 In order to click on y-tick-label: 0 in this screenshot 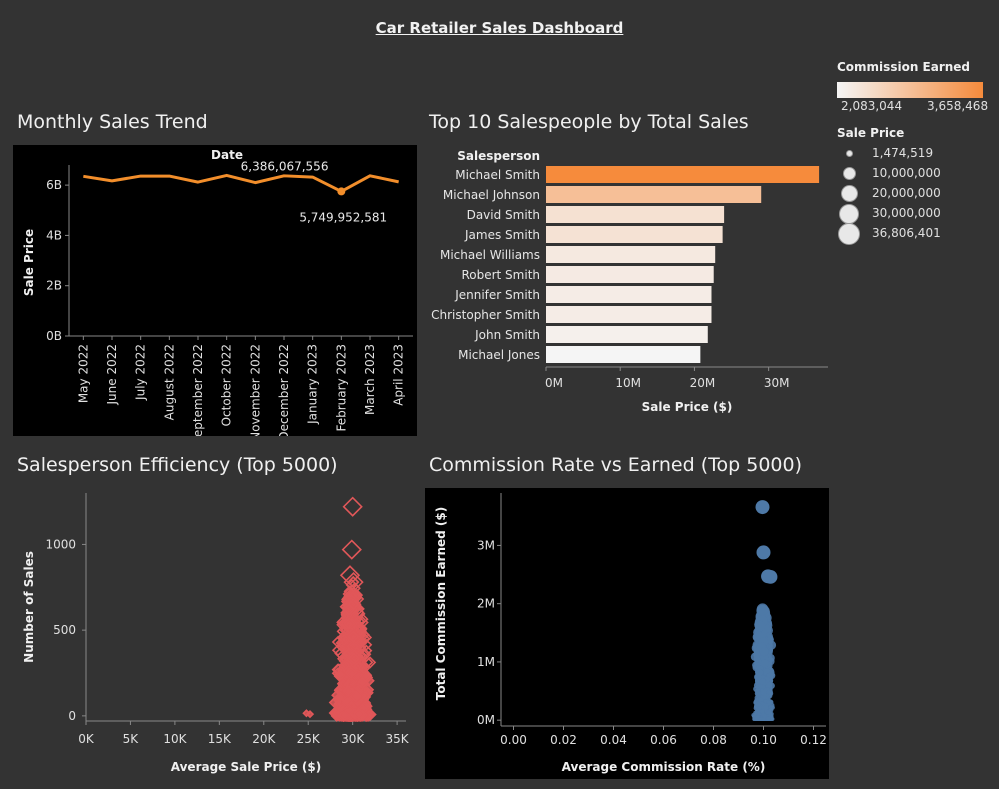, I will do `click(72, 716)`.